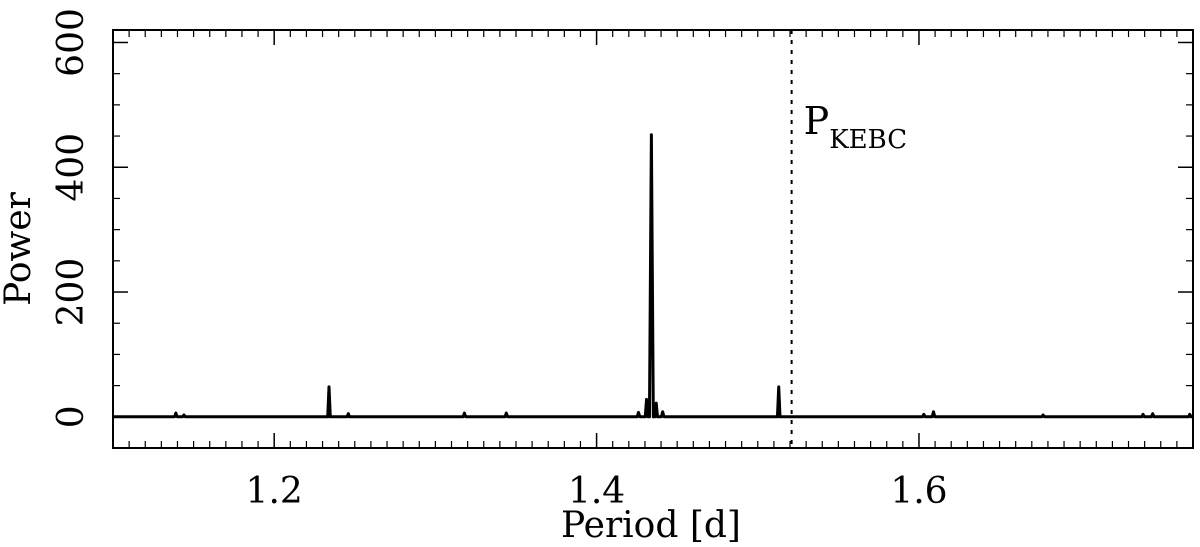 This screenshot has height=547, width=1200. Describe the element at coordinates (19, 248) in the screenshot. I see `y-axis-title: Power` at that location.